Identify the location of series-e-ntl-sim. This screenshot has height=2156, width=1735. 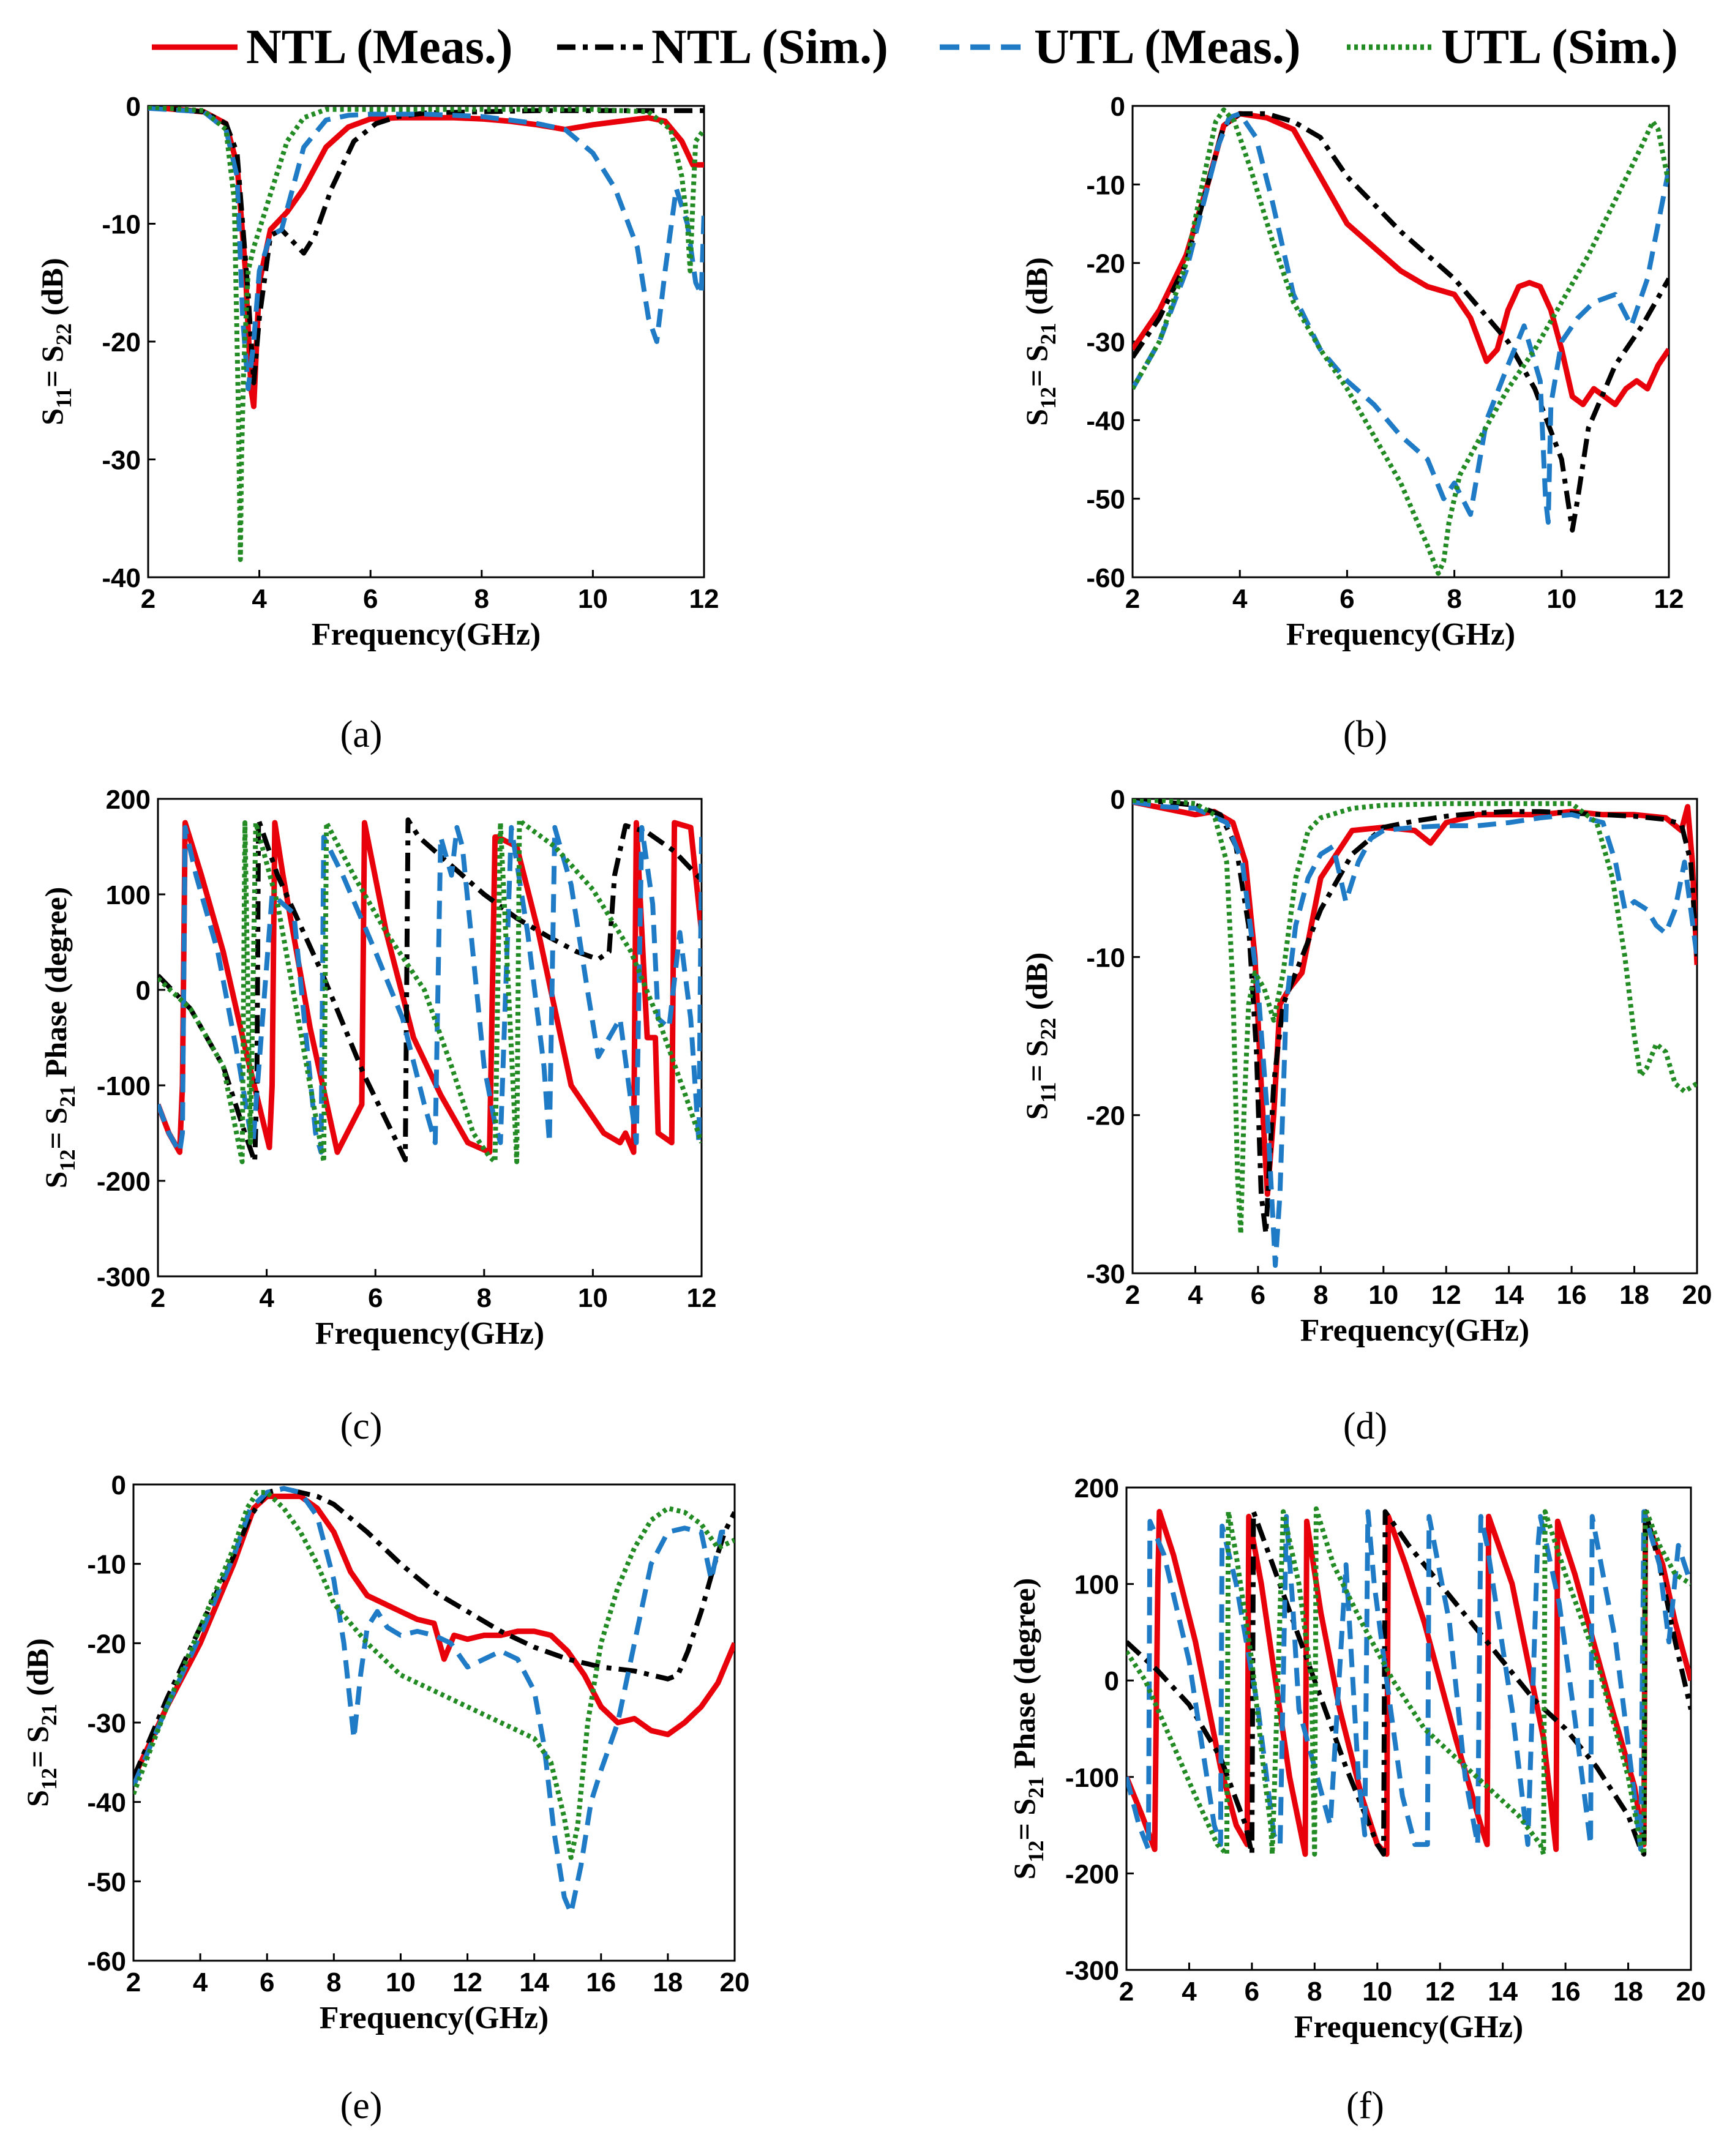
(434, 1633).